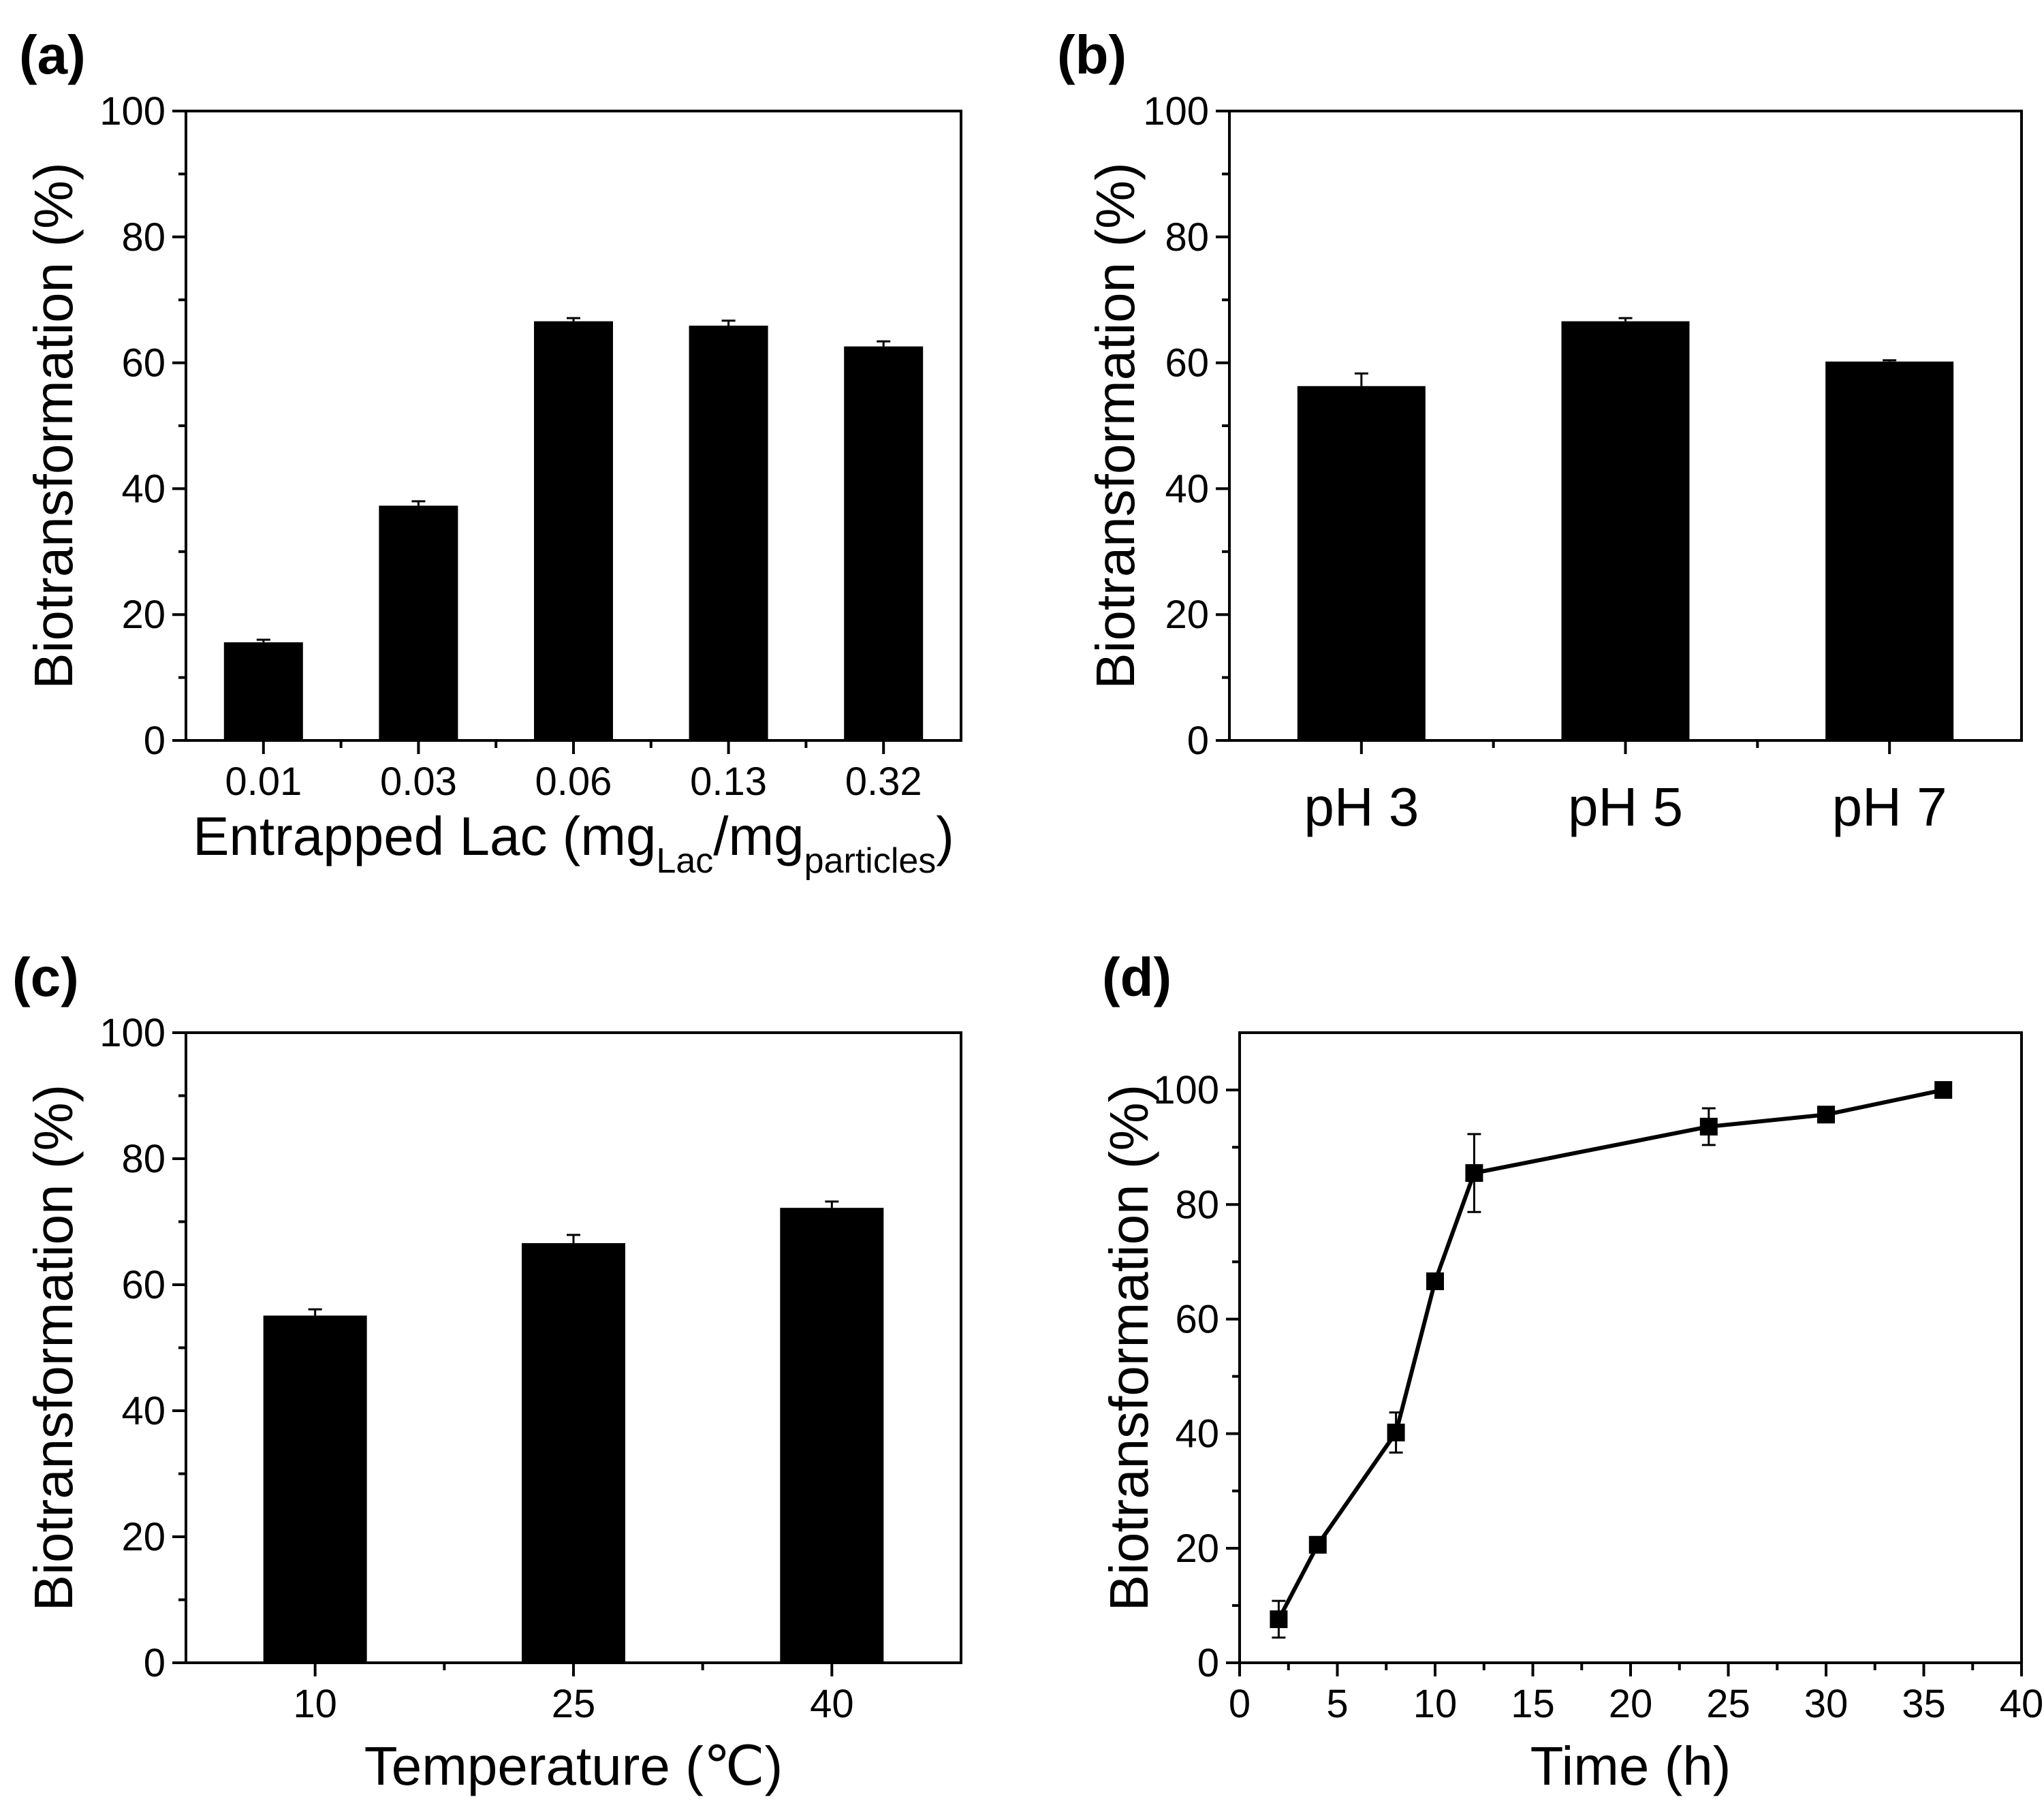 The image size is (2044, 1814). Describe the element at coordinates (1435, 1704) in the screenshot. I see `x-tick-label: 10` at that location.